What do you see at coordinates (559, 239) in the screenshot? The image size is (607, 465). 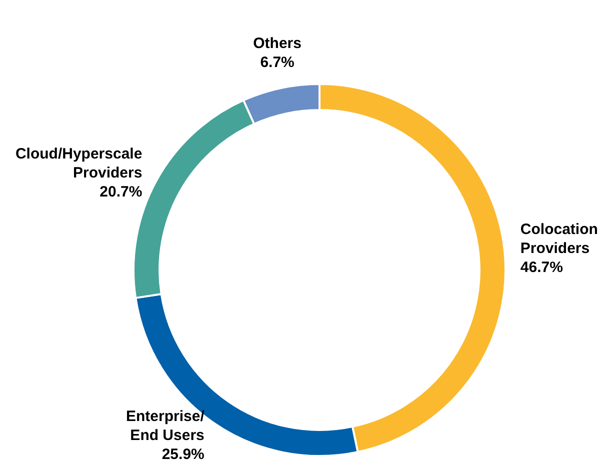 I see `slice-label: Colocation Providers` at bounding box center [559, 239].